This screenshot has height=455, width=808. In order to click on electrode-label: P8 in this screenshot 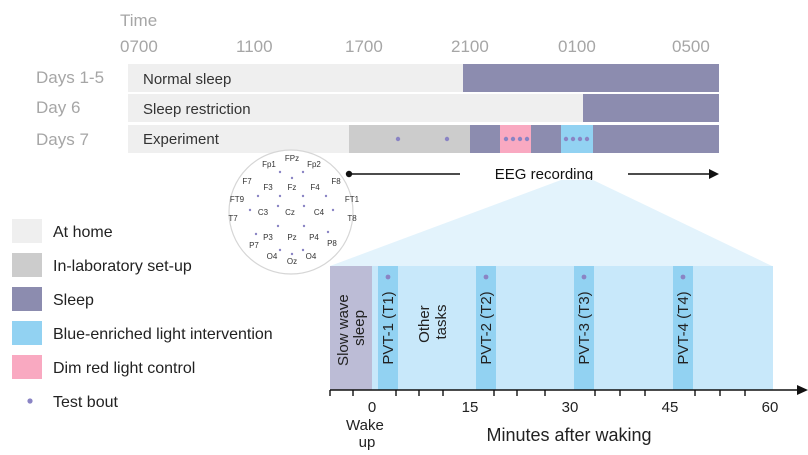, I will do `click(332, 243)`.